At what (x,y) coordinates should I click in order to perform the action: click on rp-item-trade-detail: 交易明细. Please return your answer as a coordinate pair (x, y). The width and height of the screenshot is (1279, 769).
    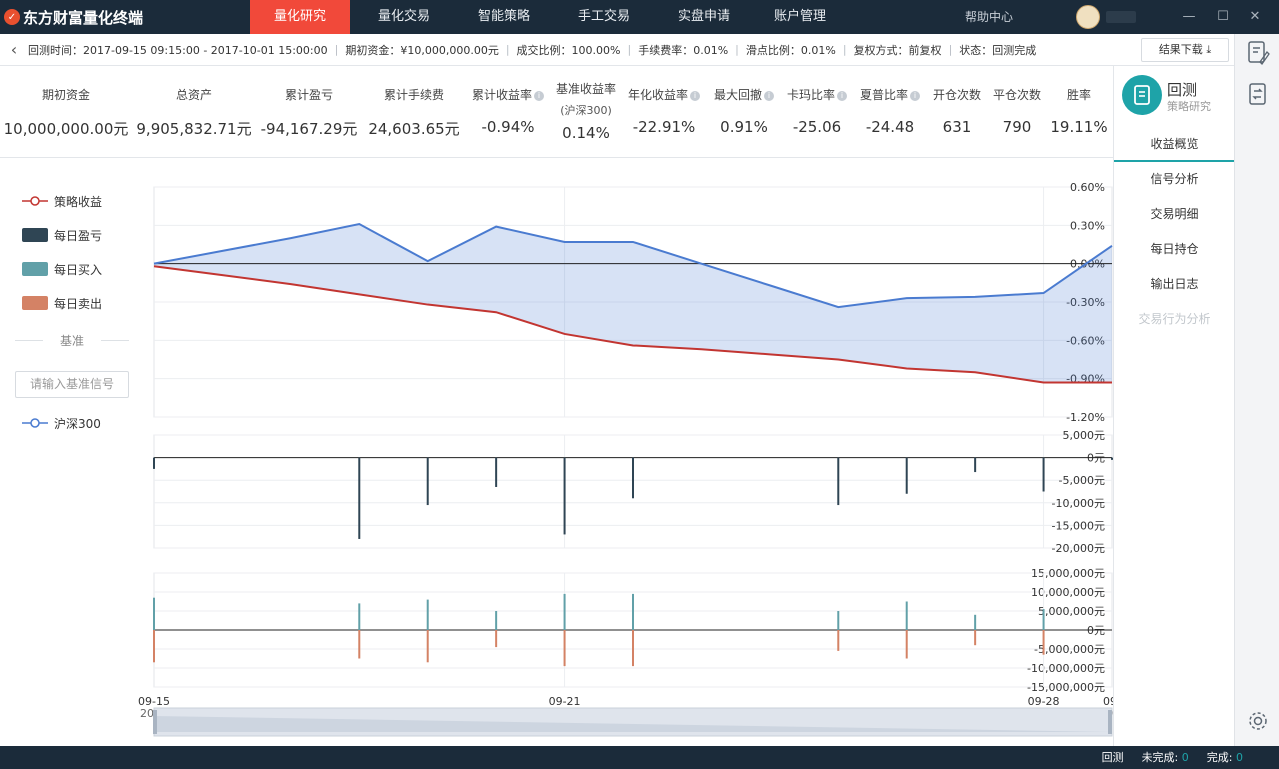
    Looking at the image, I should click on (1174, 214).